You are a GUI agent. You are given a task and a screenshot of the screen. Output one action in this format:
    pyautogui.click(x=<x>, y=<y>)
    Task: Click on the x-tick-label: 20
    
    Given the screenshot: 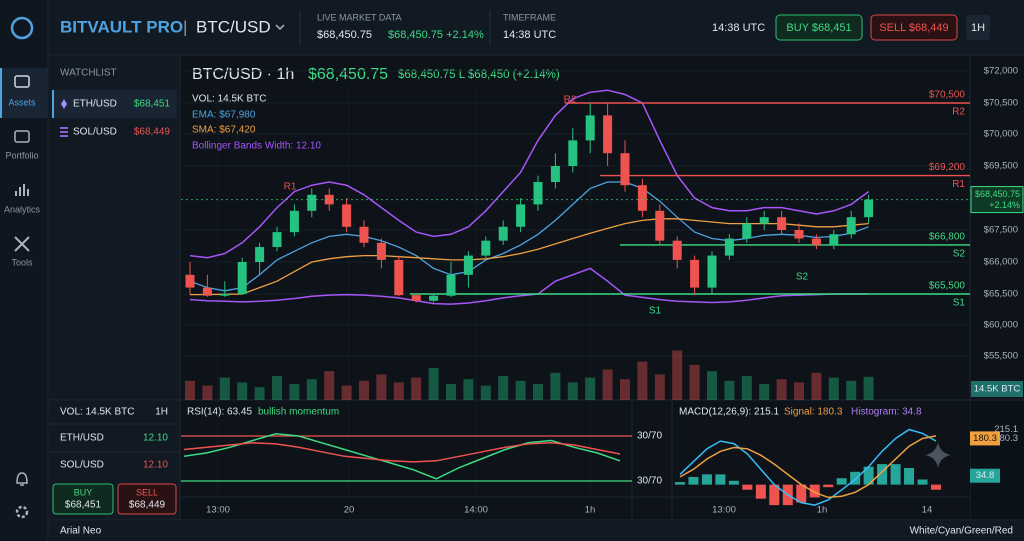 What is the action you would take?
    pyautogui.click(x=349, y=510)
    